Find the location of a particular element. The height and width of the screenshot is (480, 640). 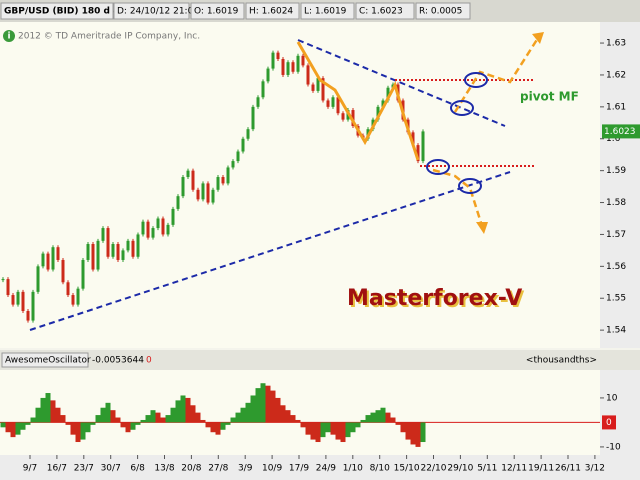

x-tick-label: 9/7 is located at coordinates (30, 469).